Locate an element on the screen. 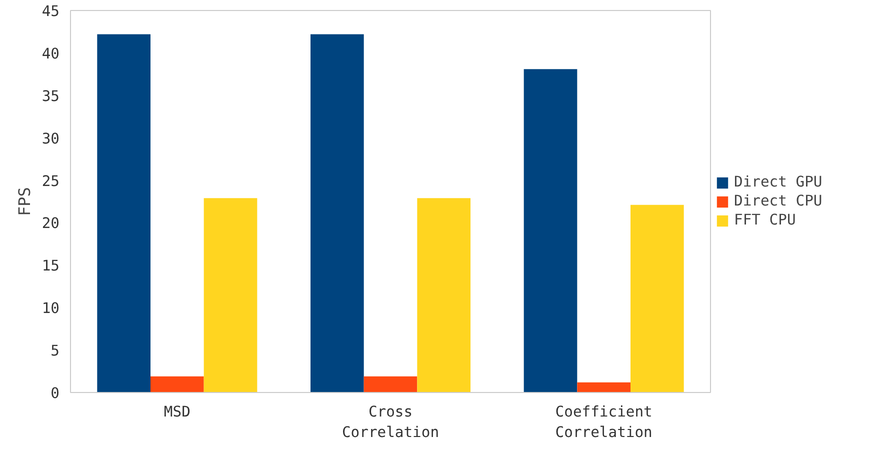 This screenshot has width=884, height=450. y-tick-label: 5 is located at coordinates (55, 351).